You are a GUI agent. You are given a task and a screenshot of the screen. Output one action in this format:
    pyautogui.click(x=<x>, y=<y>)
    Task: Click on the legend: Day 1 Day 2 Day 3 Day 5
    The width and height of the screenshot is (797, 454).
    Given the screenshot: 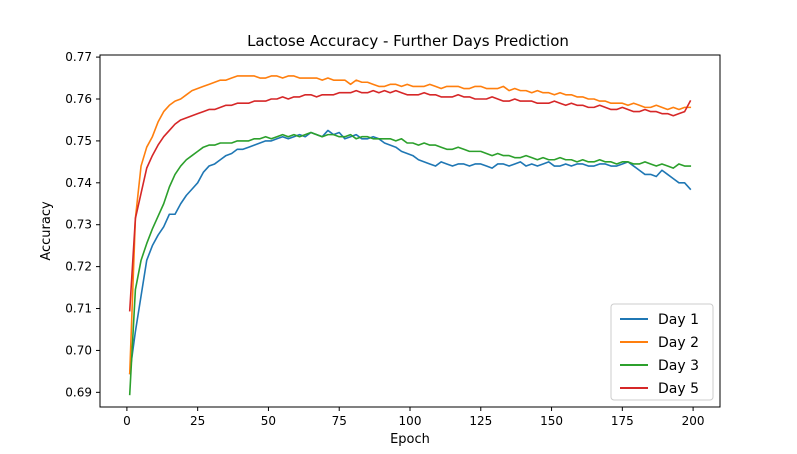 What is the action you would take?
    pyautogui.click(x=662, y=352)
    